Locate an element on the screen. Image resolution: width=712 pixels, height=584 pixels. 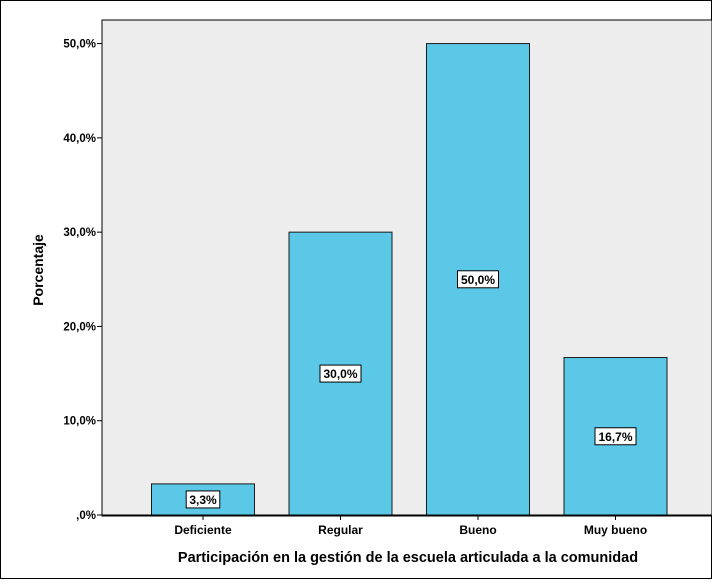
x-tick-label: Muy bueno is located at coordinates (615, 530).